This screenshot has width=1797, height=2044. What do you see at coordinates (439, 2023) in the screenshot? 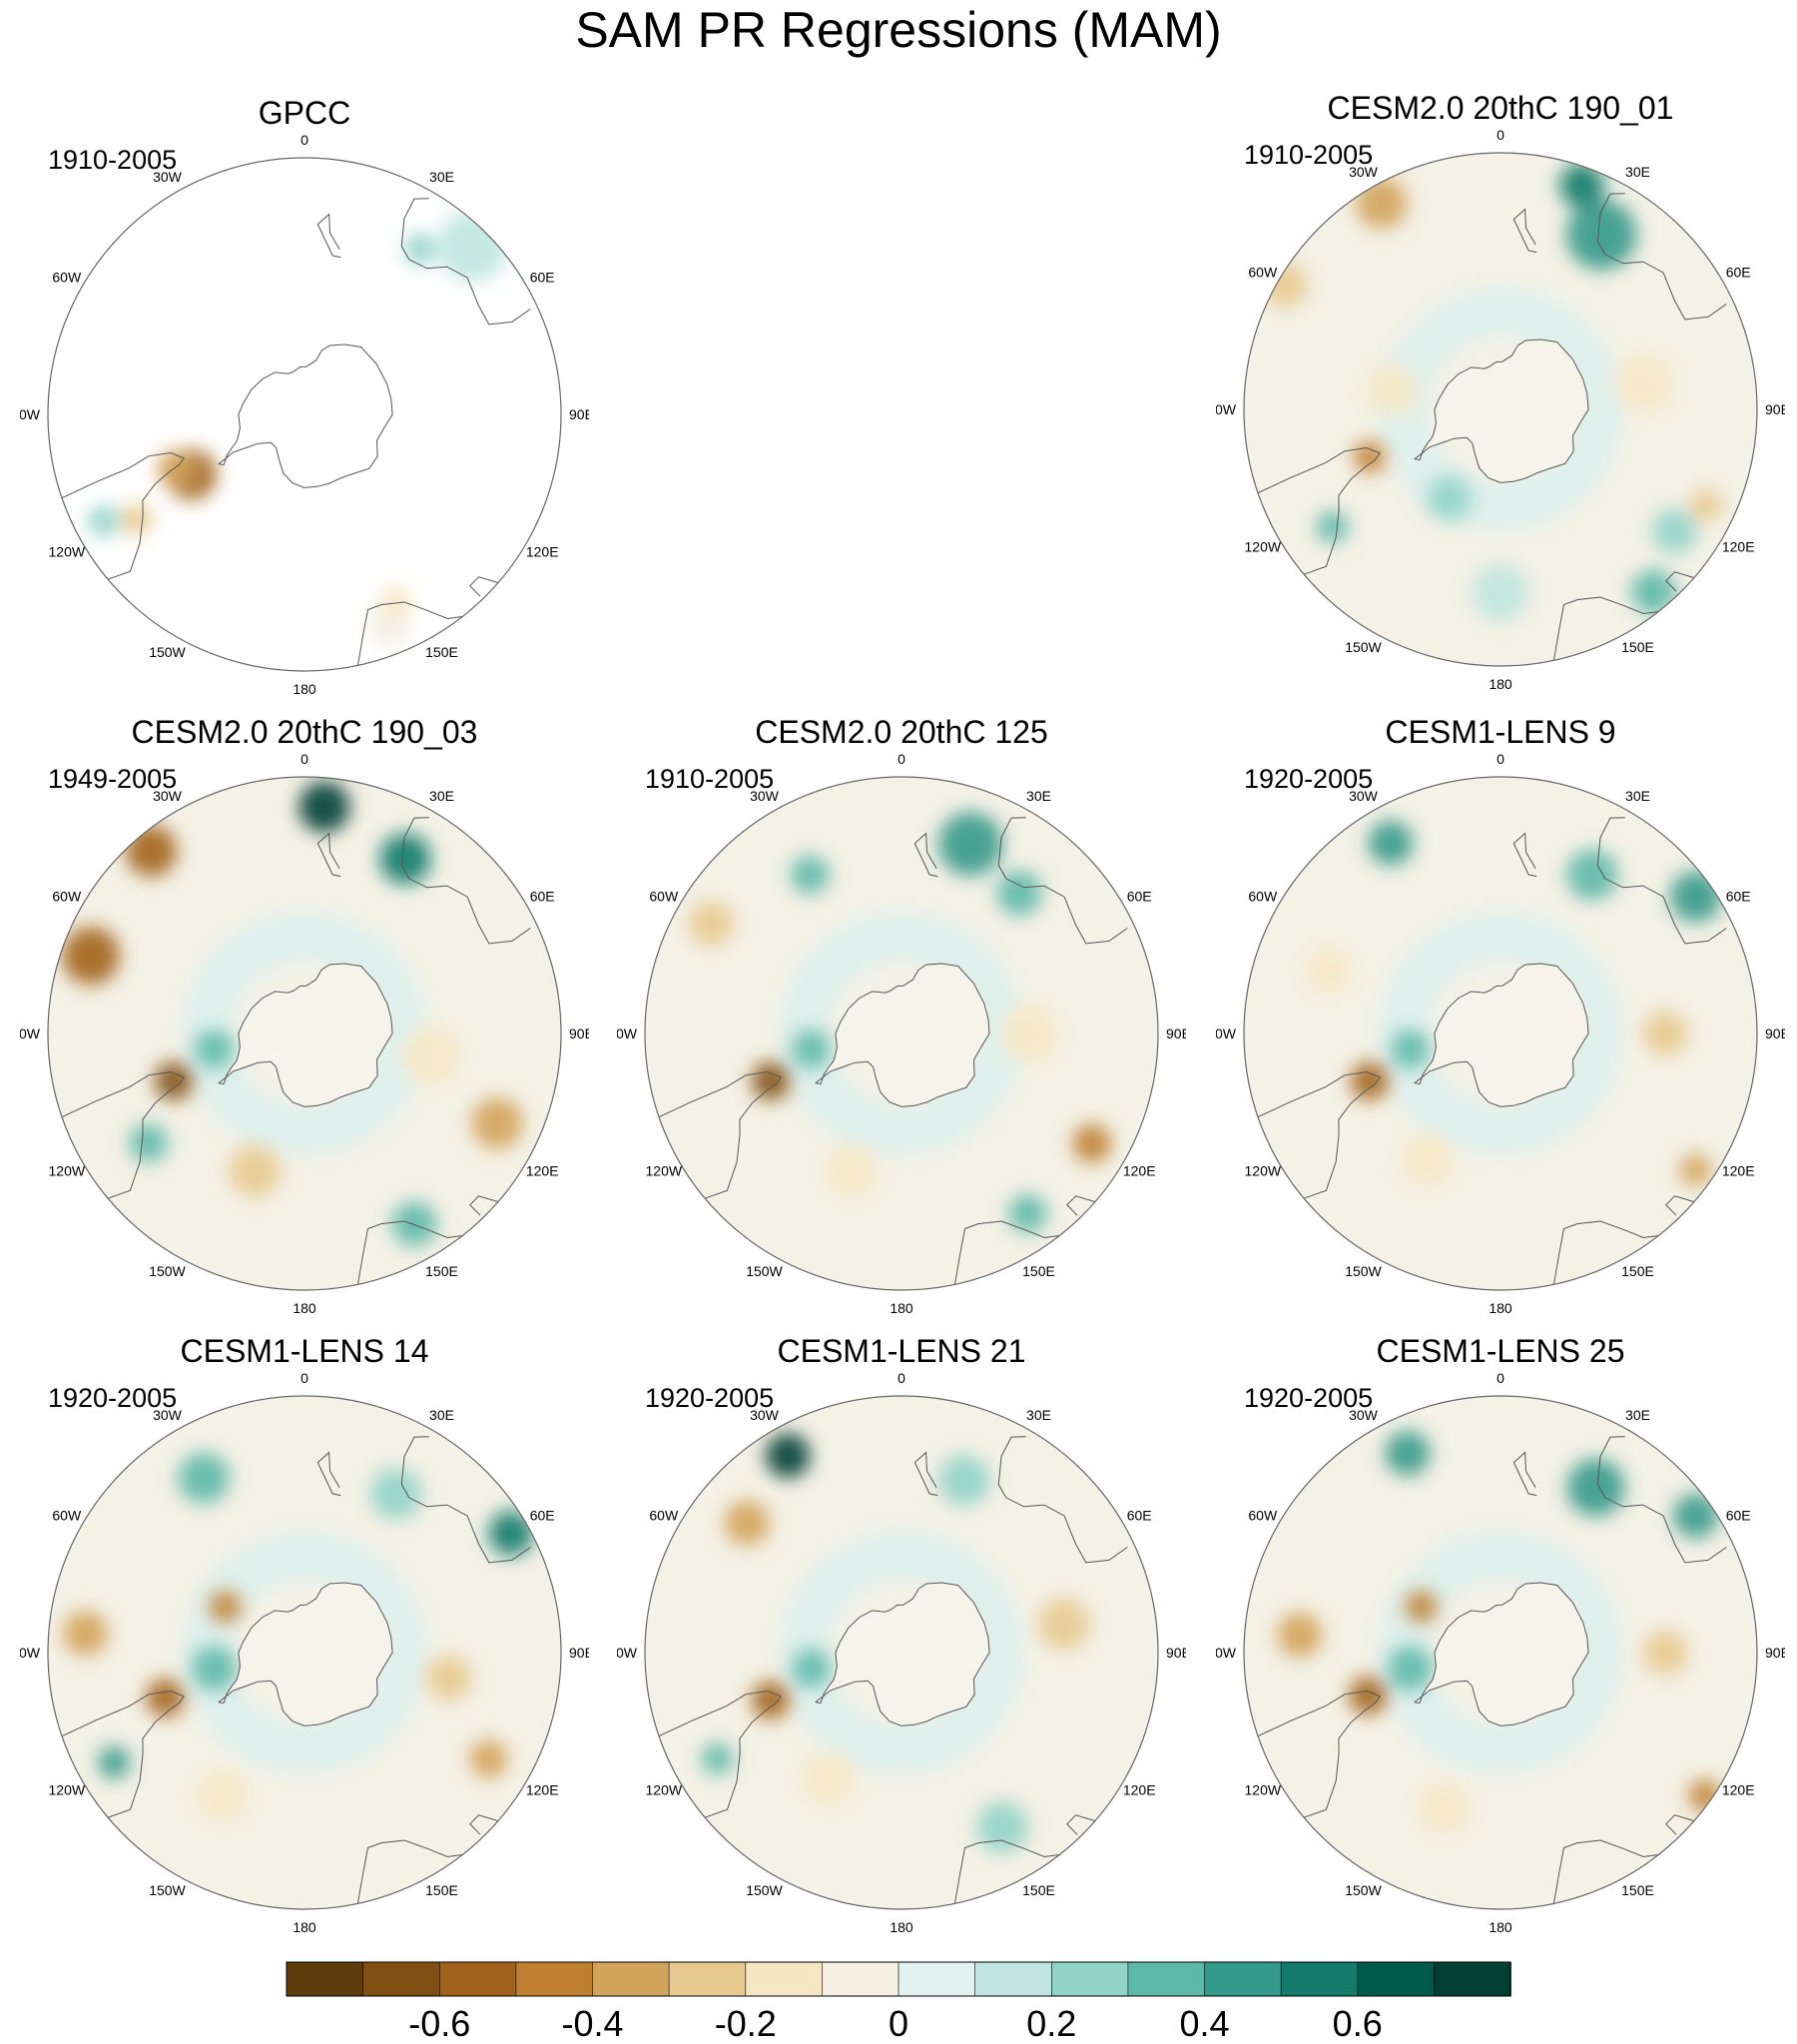
I see `colorbar-tick-label: -0.6` at bounding box center [439, 2023].